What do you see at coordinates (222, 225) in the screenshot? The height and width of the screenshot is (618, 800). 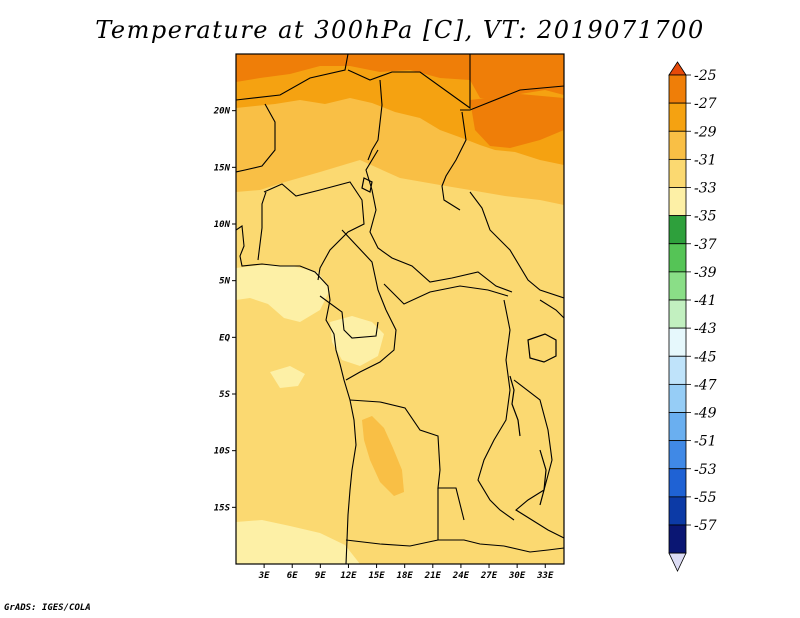 I see `y-tick-label: 10N` at bounding box center [222, 225].